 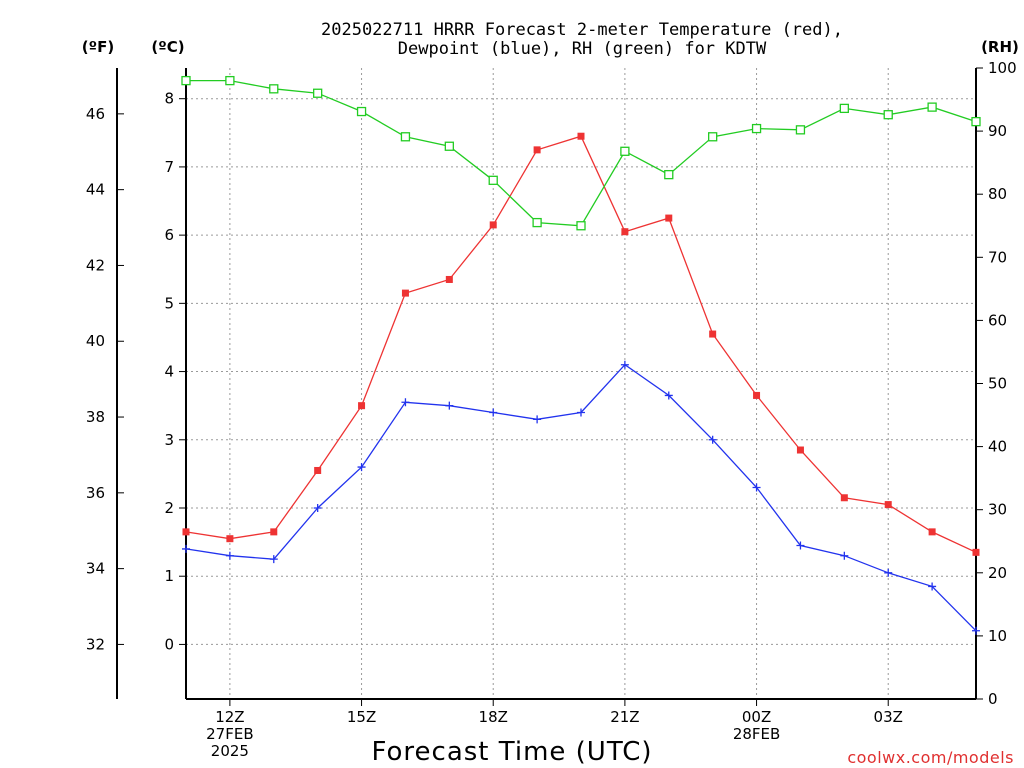 What do you see at coordinates (169, 440) in the screenshot?
I see `celsius-tick-label: 3` at bounding box center [169, 440].